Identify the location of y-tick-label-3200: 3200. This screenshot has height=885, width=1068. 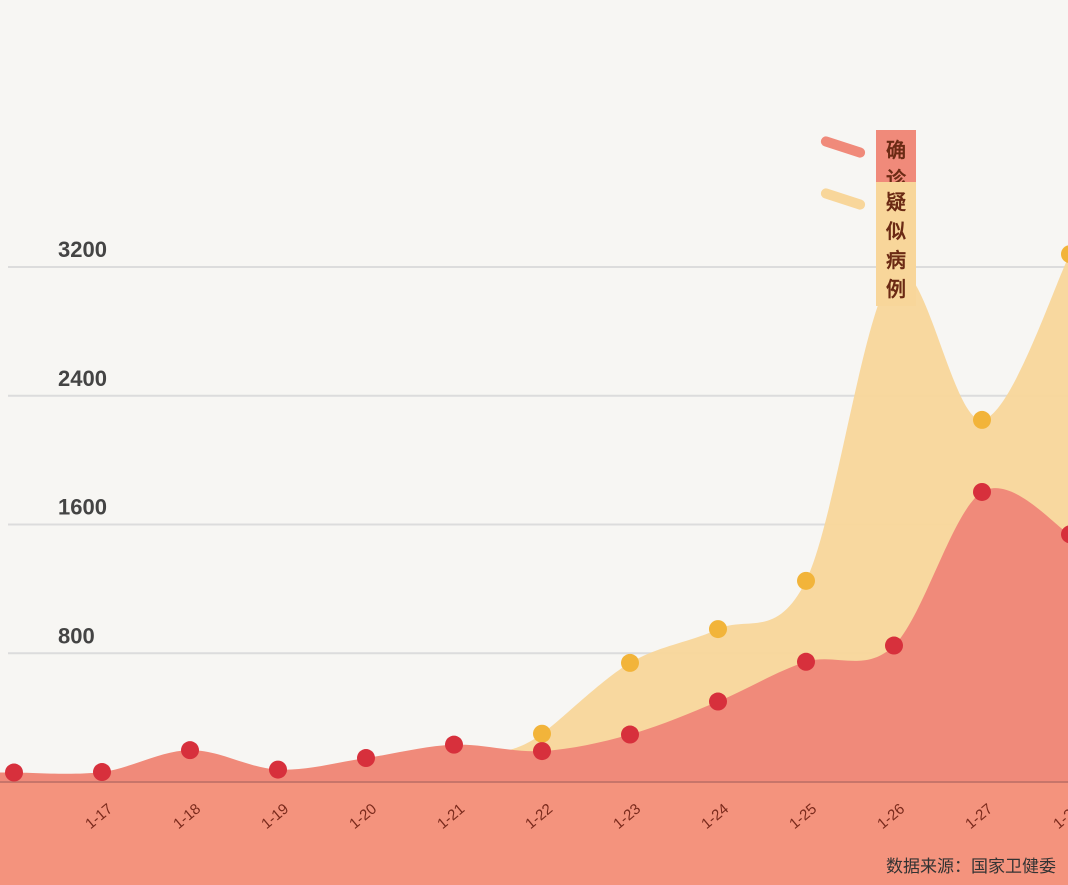
(82, 249).